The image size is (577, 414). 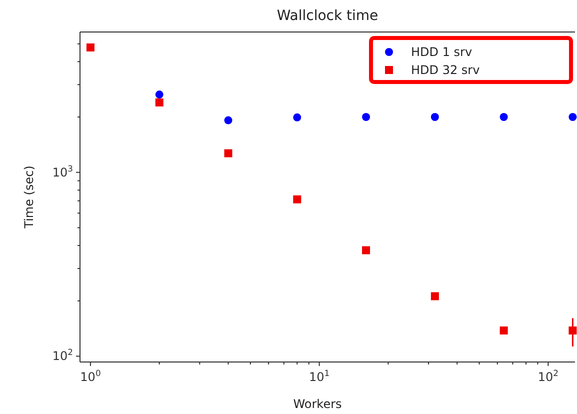 What do you see at coordinates (90, 376) in the screenshot?
I see `x-tick-label: 10$^{0}$` at bounding box center [90, 376].